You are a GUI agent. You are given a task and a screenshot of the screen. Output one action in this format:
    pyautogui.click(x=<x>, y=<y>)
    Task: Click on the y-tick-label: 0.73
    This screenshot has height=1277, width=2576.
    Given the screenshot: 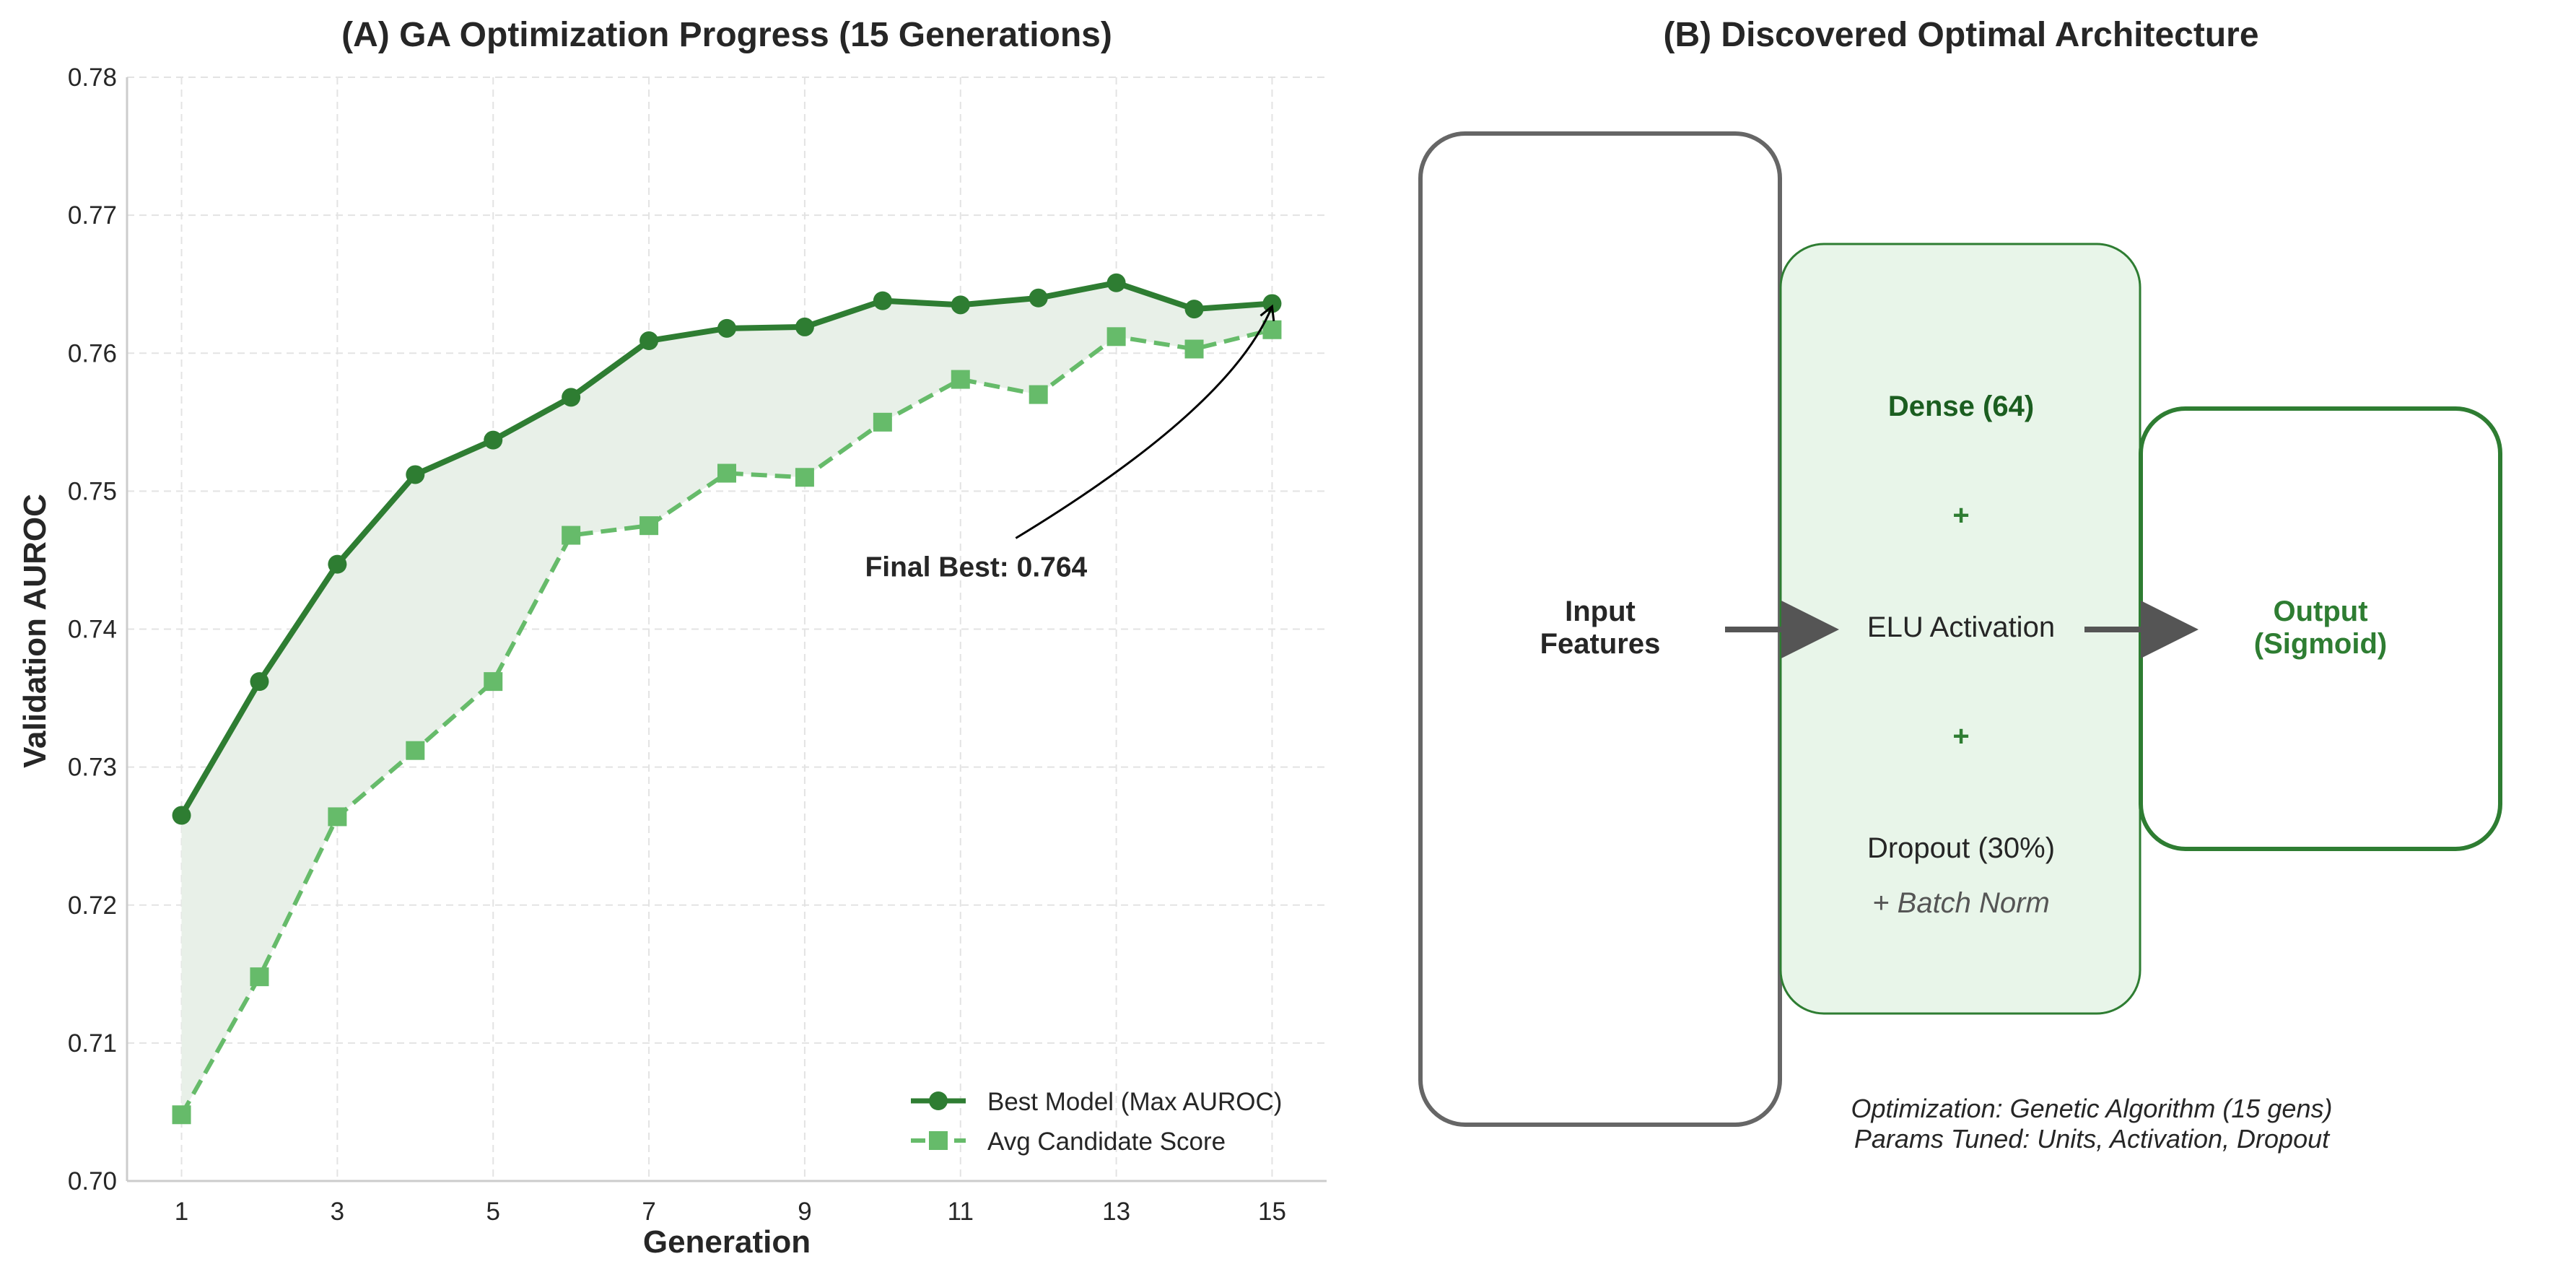 What is the action you would take?
    pyautogui.click(x=92, y=768)
    